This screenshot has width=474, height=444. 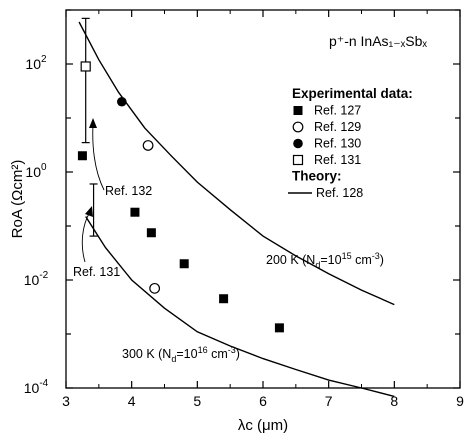 I want to click on y-tick-label: 10⁻⁴, so click(x=36, y=387).